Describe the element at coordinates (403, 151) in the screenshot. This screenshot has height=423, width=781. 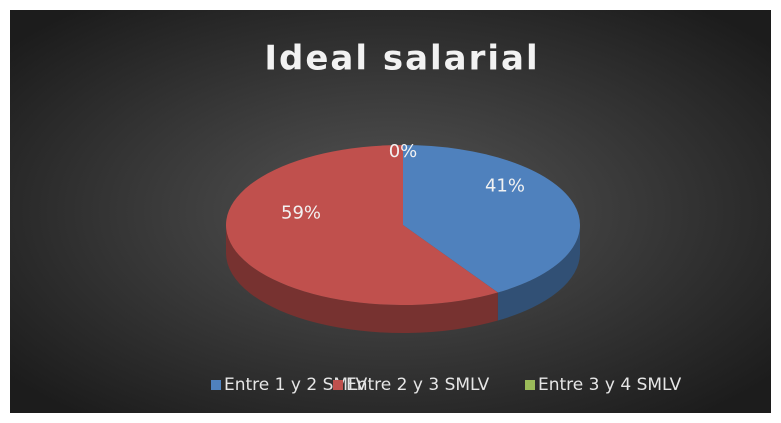
I see `data-label: 0%` at that location.